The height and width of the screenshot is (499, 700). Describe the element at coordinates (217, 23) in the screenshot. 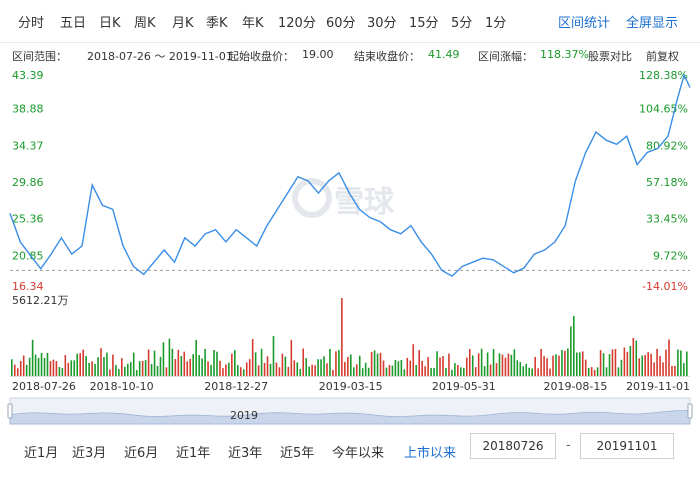

I see `tab-quarterly-k: 季K` at that location.